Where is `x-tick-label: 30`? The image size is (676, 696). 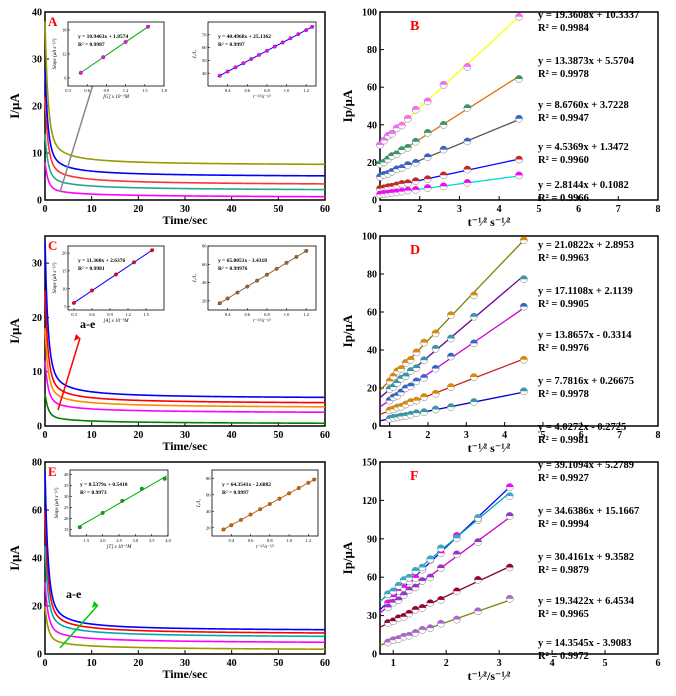
x-tick-label: 30 is located at coordinates (185, 435).